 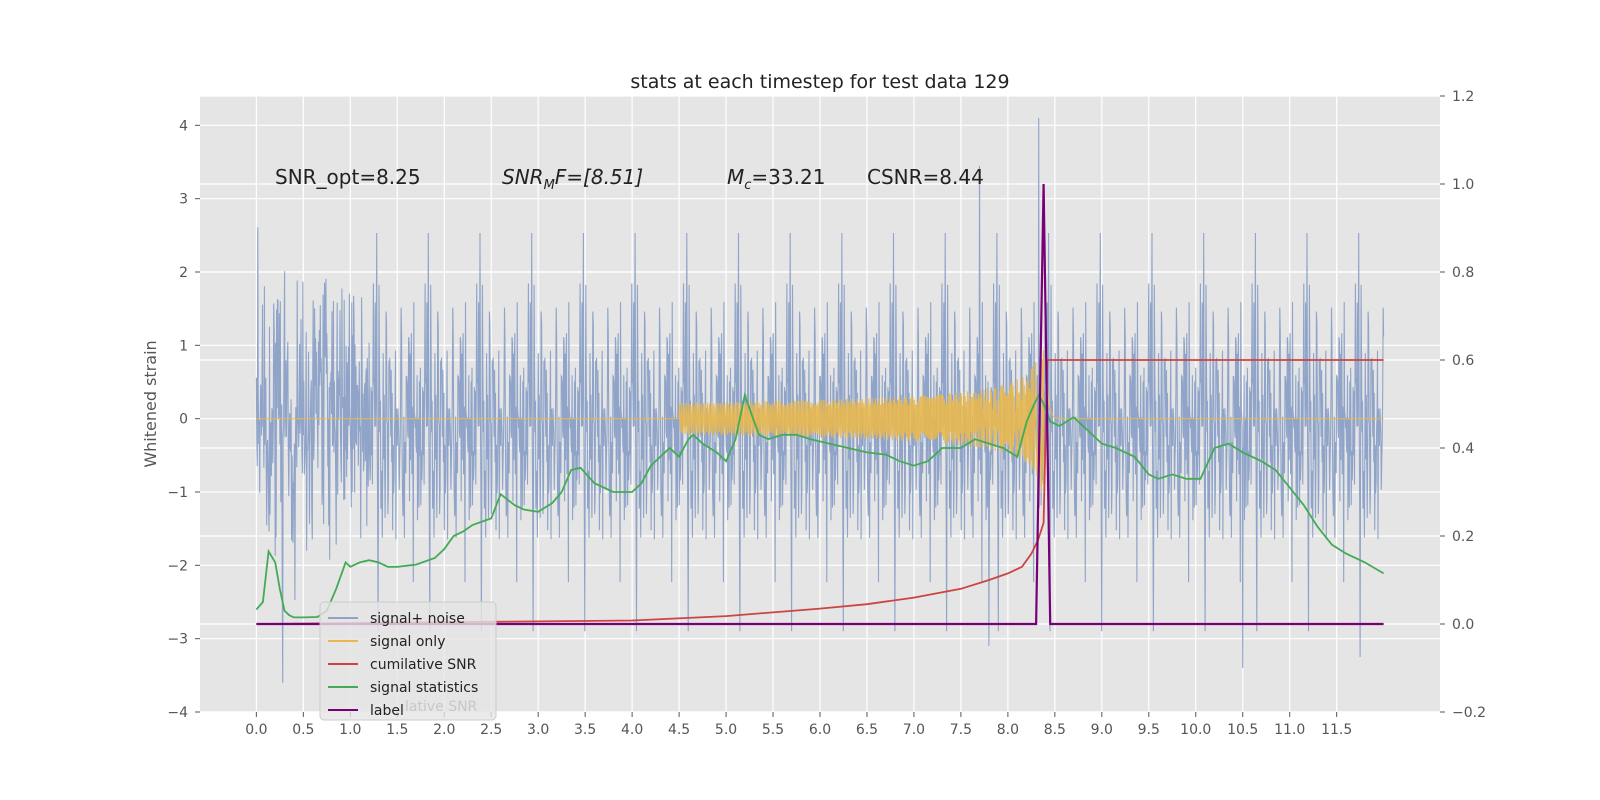 I want to click on x-tick-label: 5.5, so click(x=773, y=730).